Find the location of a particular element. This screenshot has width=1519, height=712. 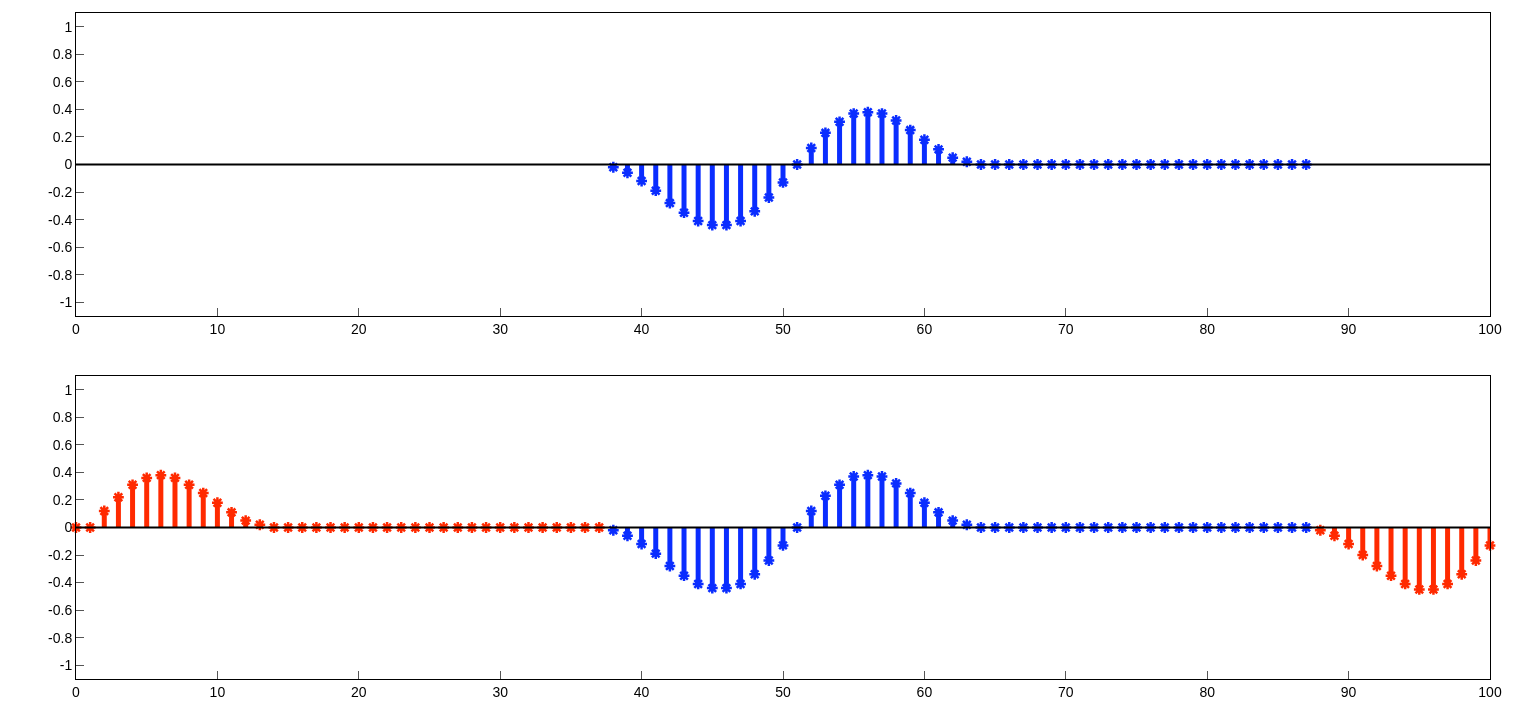

x-tick-label: 90 is located at coordinates (1348, 691).